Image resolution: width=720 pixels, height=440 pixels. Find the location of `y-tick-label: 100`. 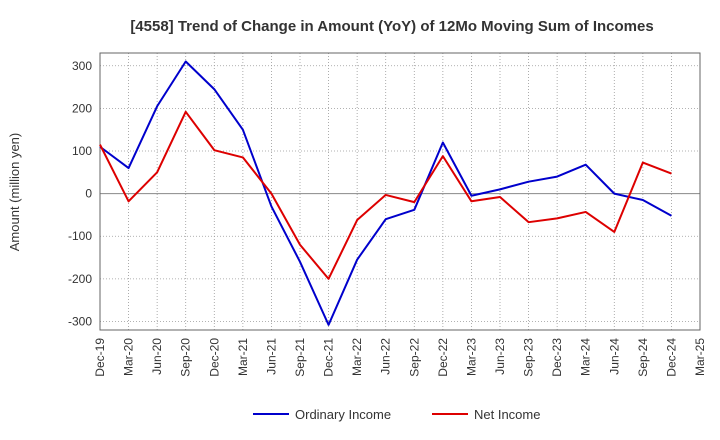

y-tick-label: 100 is located at coordinates (82, 151).